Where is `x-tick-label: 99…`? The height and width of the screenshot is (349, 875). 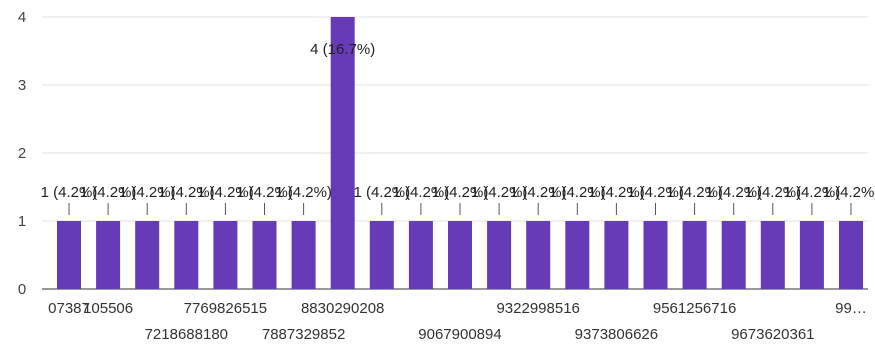
x-tick-label: 99… is located at coordinates (851, 308).